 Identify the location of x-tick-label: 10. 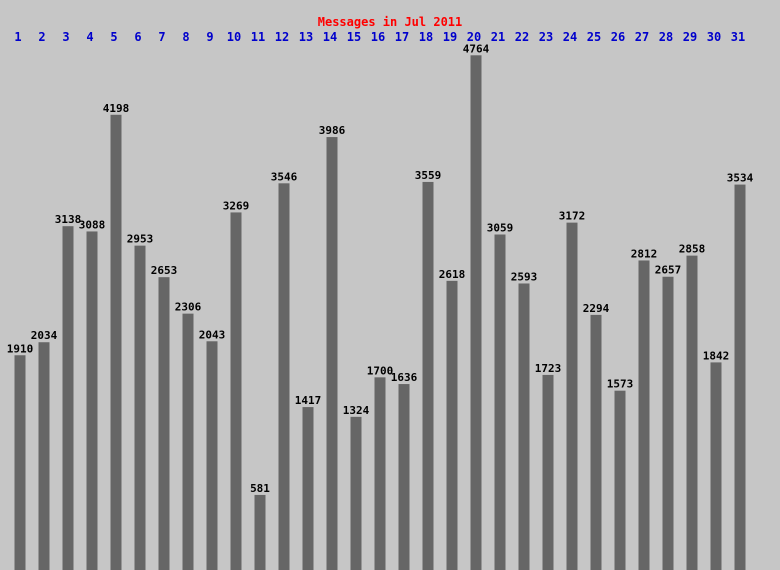
(234, 37).